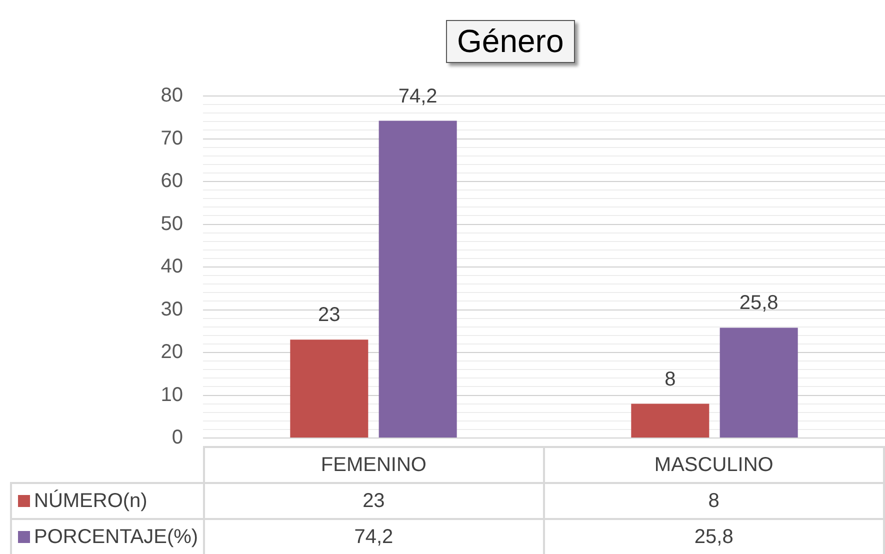 Image resolution: width=885 pixels, height=554 pixels. Describe the element at coordinates (171, 352) in the screenshot. I see `y-tick-label: 20` at that location.